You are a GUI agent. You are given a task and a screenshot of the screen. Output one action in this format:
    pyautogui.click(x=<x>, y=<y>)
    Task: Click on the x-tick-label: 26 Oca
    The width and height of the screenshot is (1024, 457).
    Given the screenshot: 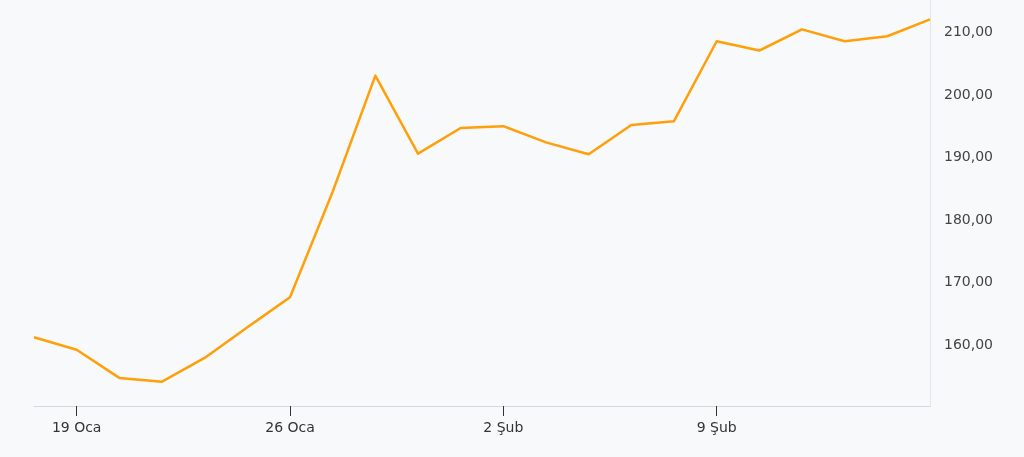 What is the action you would take?
    pyautogui.click(x=290, y=427)
    